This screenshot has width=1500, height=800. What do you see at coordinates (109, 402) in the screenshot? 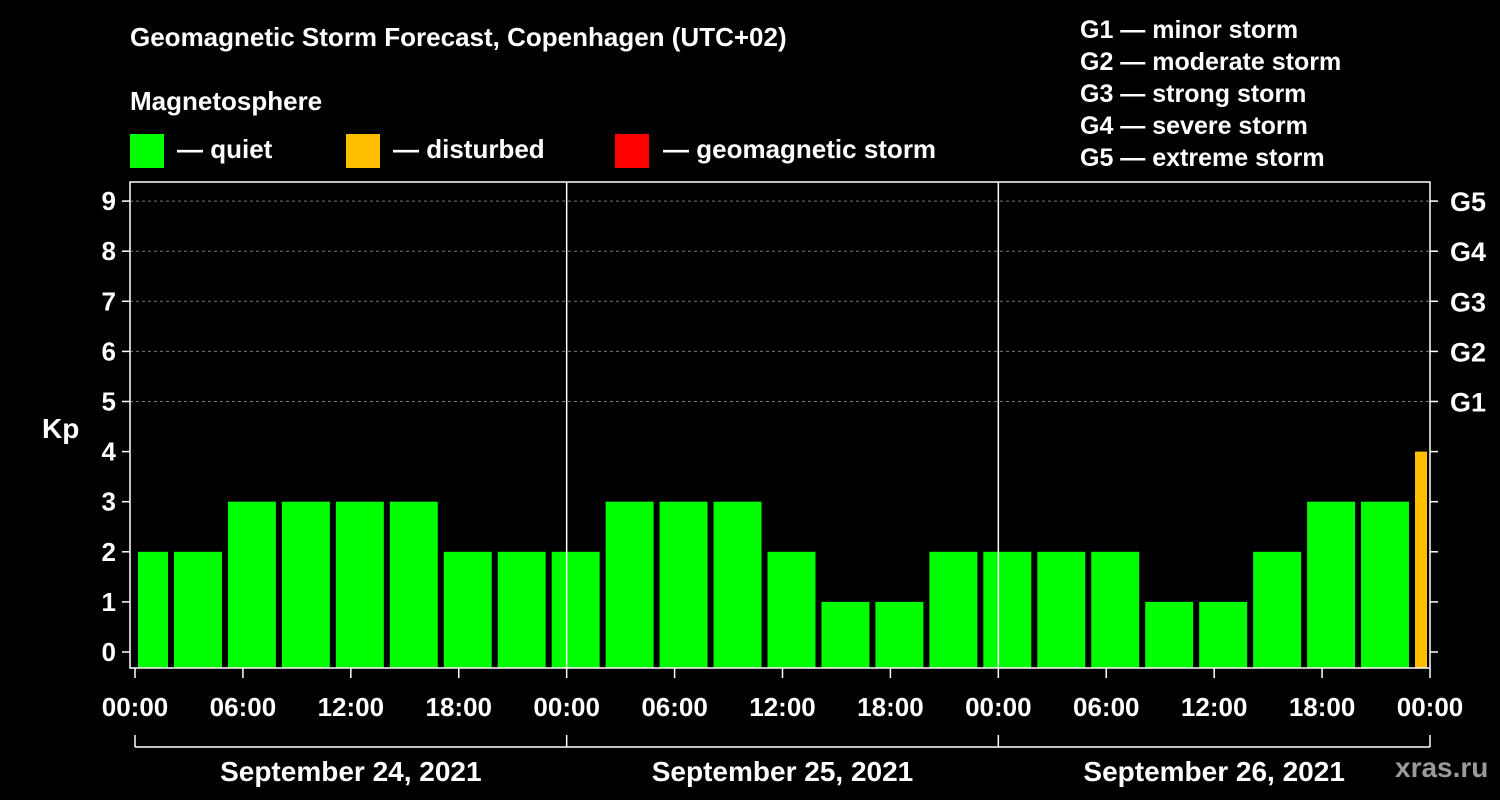
I see `y-tick-label: 5` at bounding box center [109, 402].